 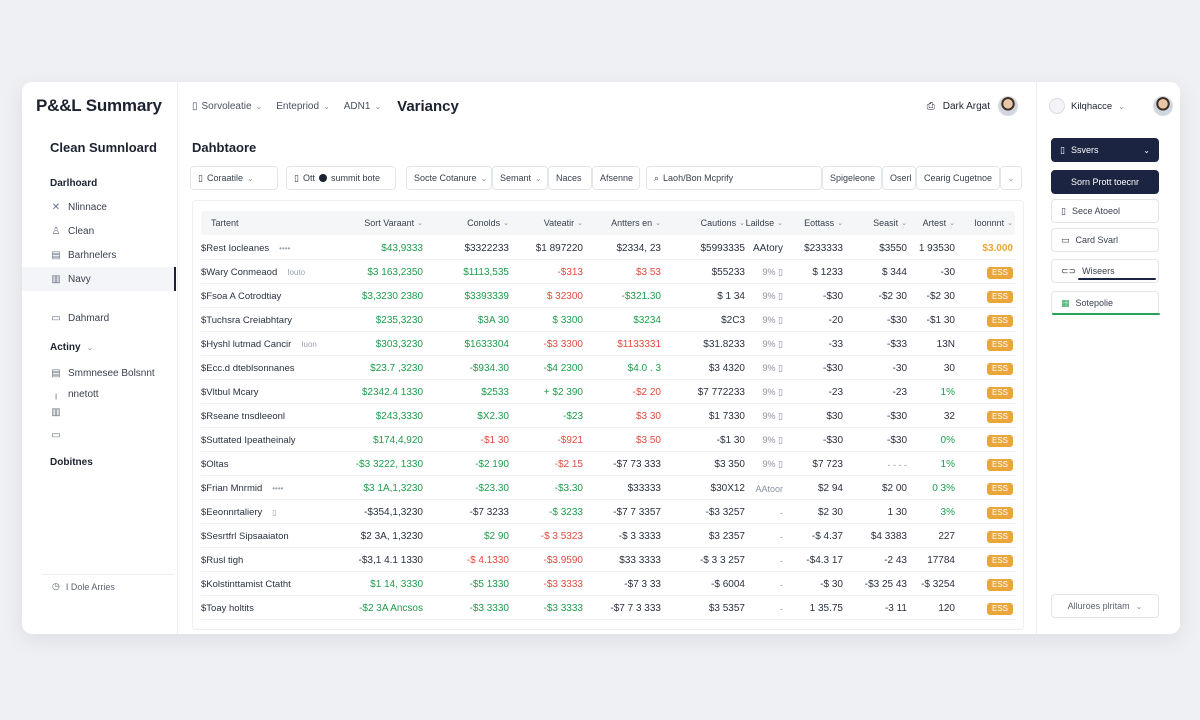 What do you see at coordinates (958, 178) in the screenshot?
I see `filter-cearig: Cearig Cugetnoe` at bounding box center [958, 178].